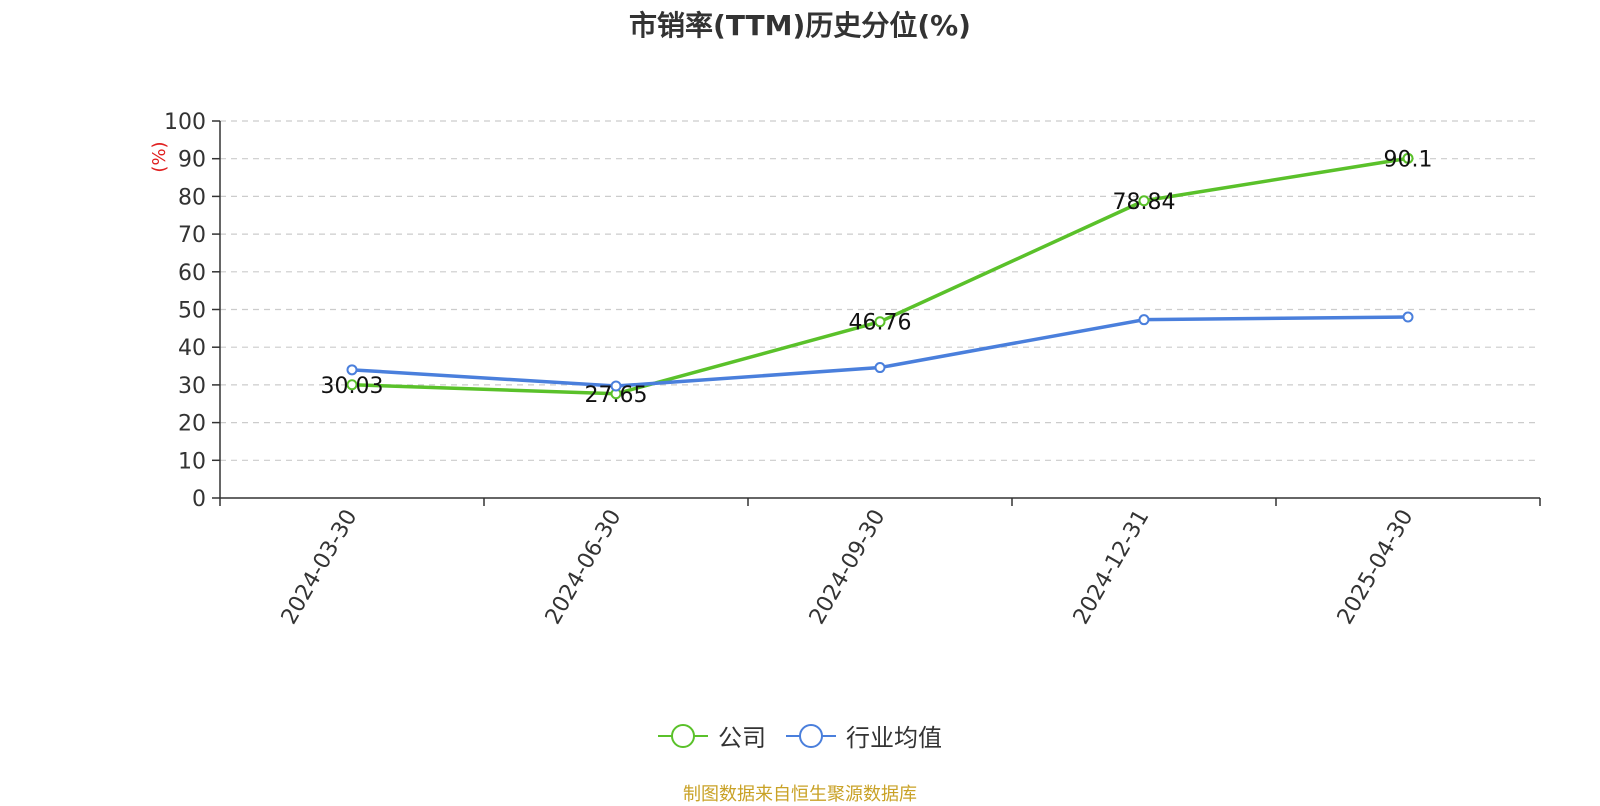  What do you see at coordinates (192, 160) in the screenshot?
I see `y-tick-label-90: 90` at bounding box center [192, 160].